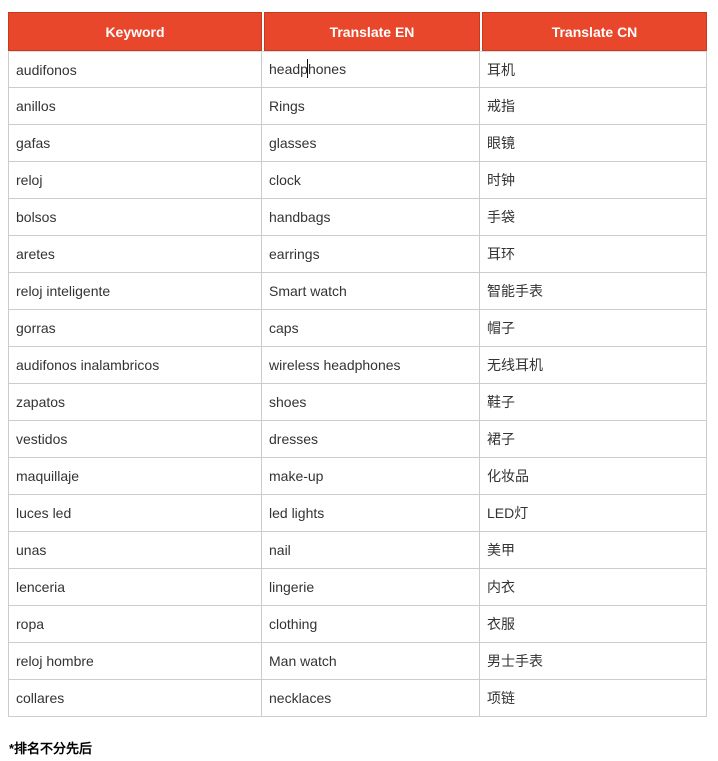 Image resolution: width=718 pixels, height=761 pixels. I want to click on translate-en-cell: Rings, so click(371, 106).